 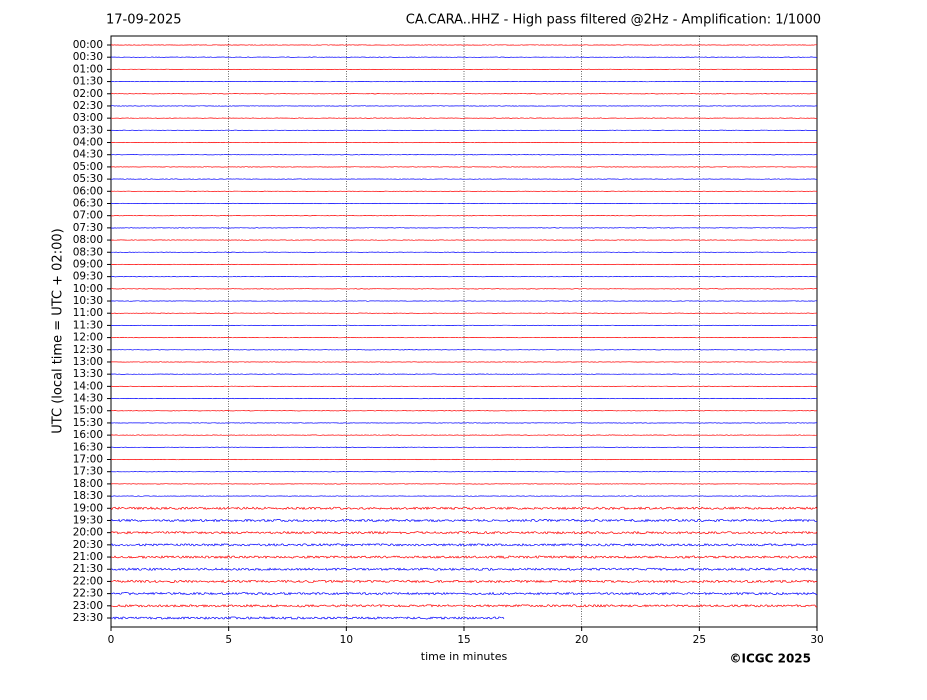 What do you see at coordinates (463, 640) in the screenshot?
I see `x-tick-label: 15` at bounding box center [463, 640].